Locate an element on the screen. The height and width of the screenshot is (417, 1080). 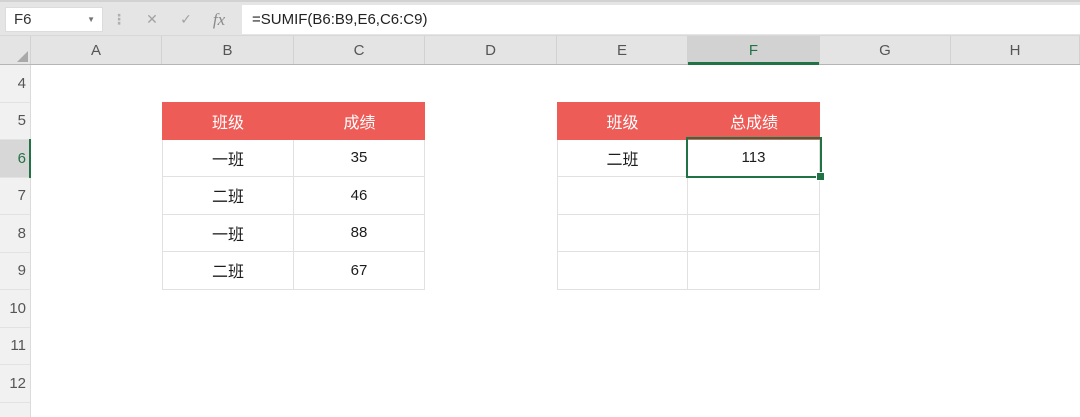
row-header-10: 10 is located at coordinates (15, 309).